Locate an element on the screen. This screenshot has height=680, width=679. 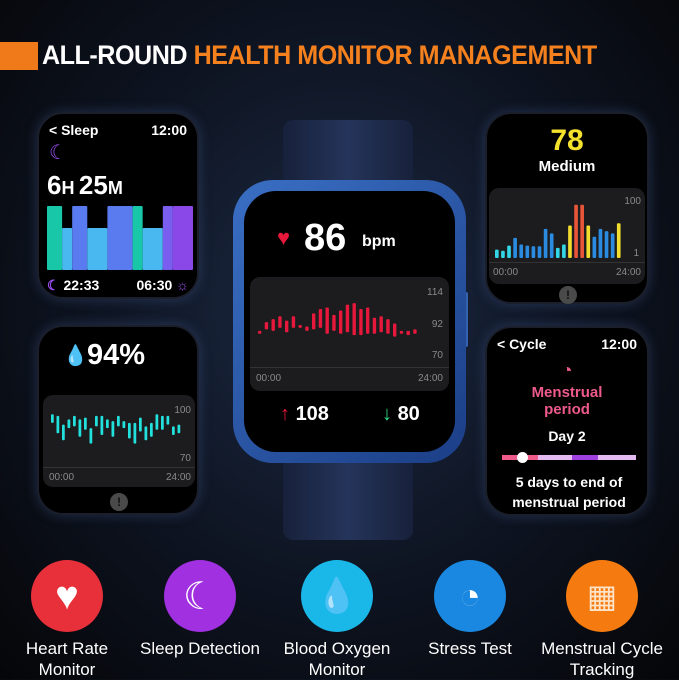
sleep-card: < Sleep 12:00 ☾ 6H 25M ☾ 22:33 06:30 ☼ is located at coordinates (118, 205).